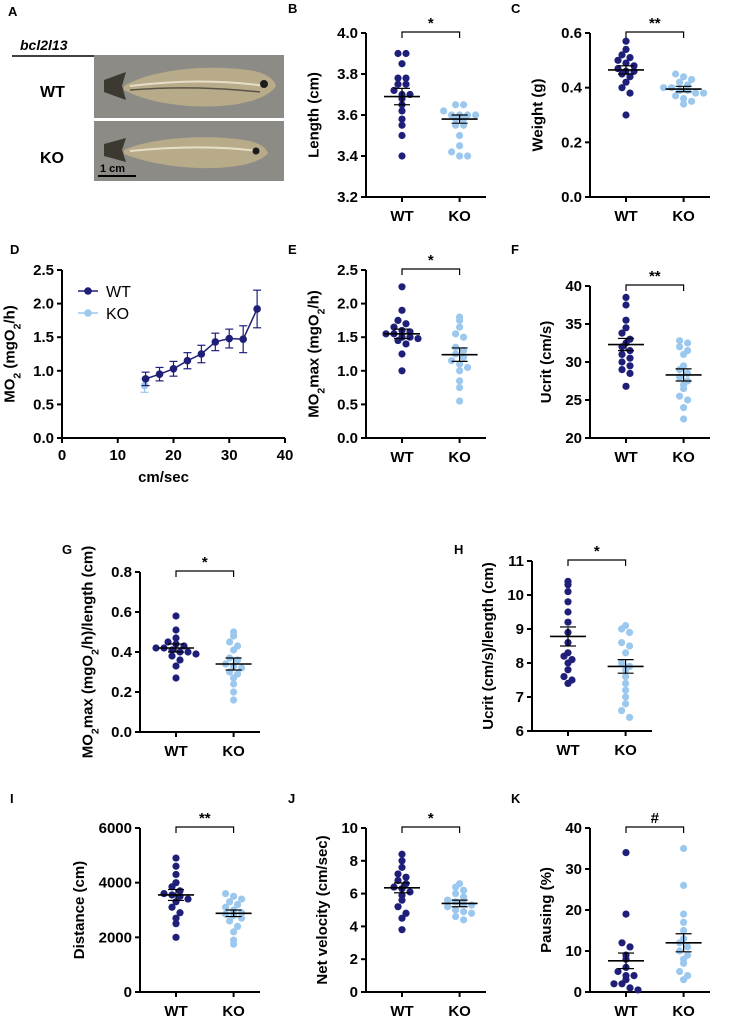  I want to click on y-tick-label: 3.2, so click(347, 197).